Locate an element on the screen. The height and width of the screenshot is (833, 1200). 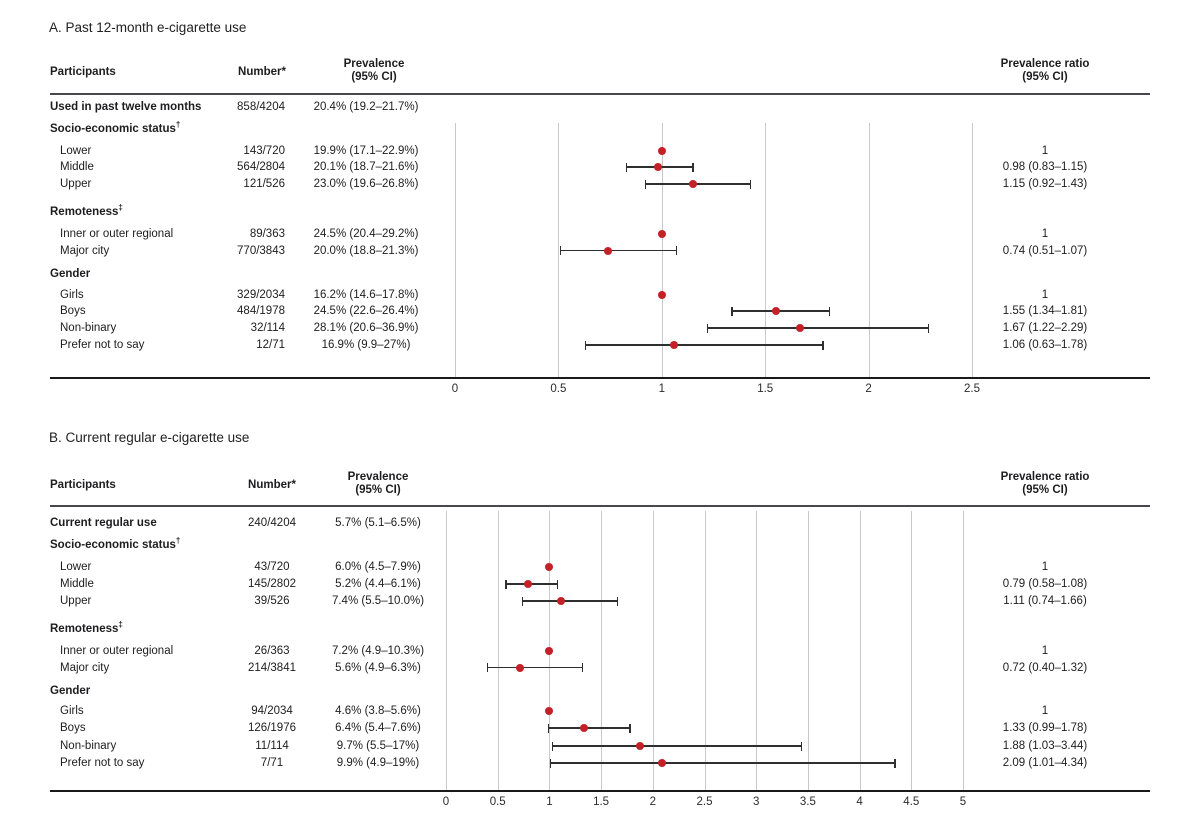
row-number: 564/2804 is located at coordinates (261, 167).